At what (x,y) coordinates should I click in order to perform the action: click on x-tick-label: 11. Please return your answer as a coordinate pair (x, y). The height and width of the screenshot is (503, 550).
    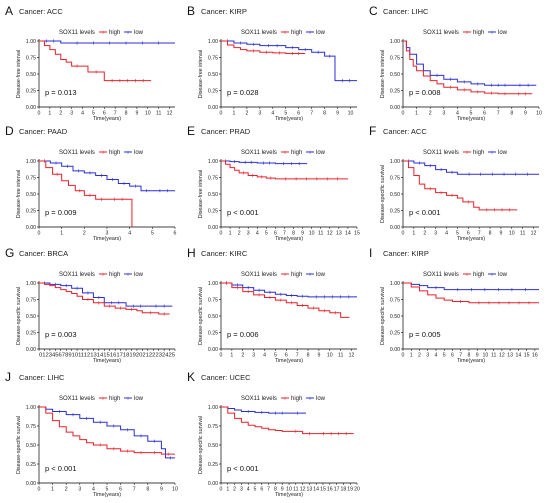
    Looking at the image, I should click on (295, 490).